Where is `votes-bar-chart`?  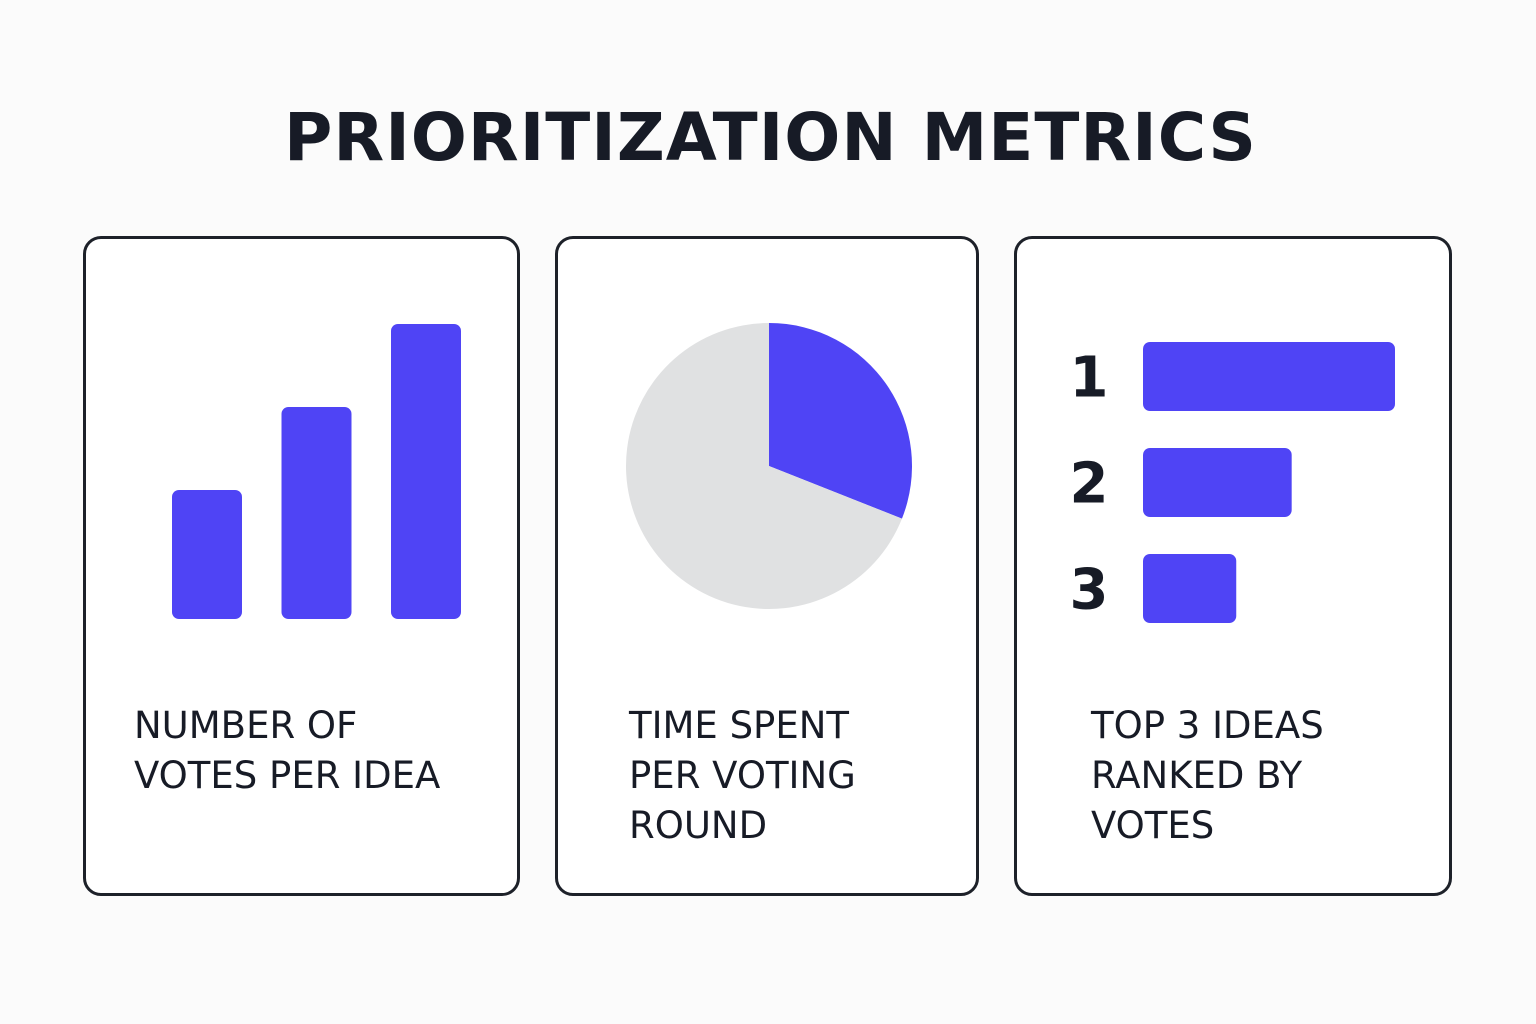
votes-bar-chart is located at coordinates (316, 471).